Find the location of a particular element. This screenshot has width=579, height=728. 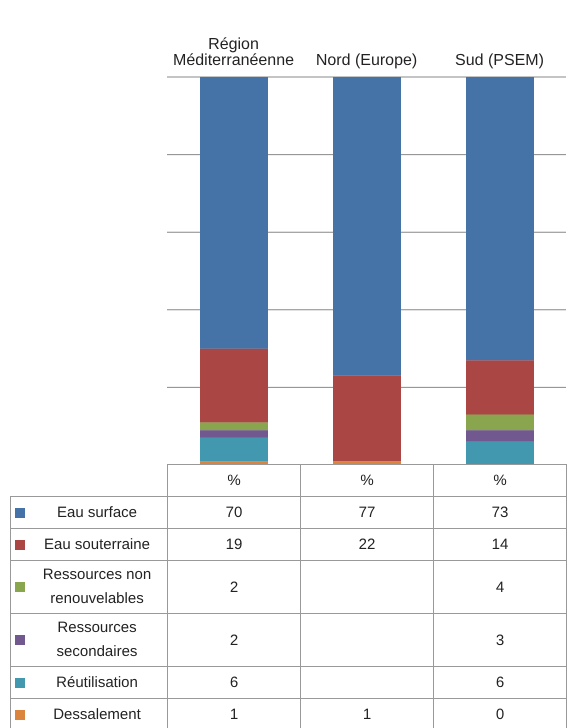

data-label: 77 is located at coordinates (367, 512).